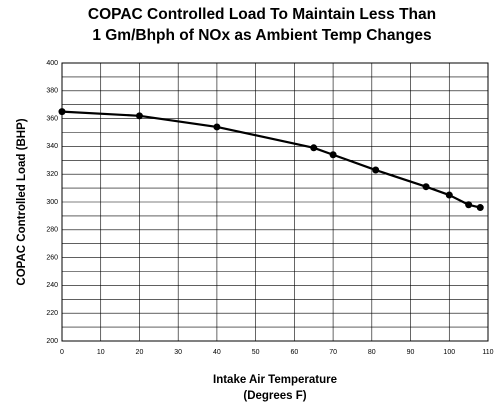  What do you see at coordinates (52, 91) in the screenshot?
I see `y-tick-label: 380` at bounding box center [52, 91].